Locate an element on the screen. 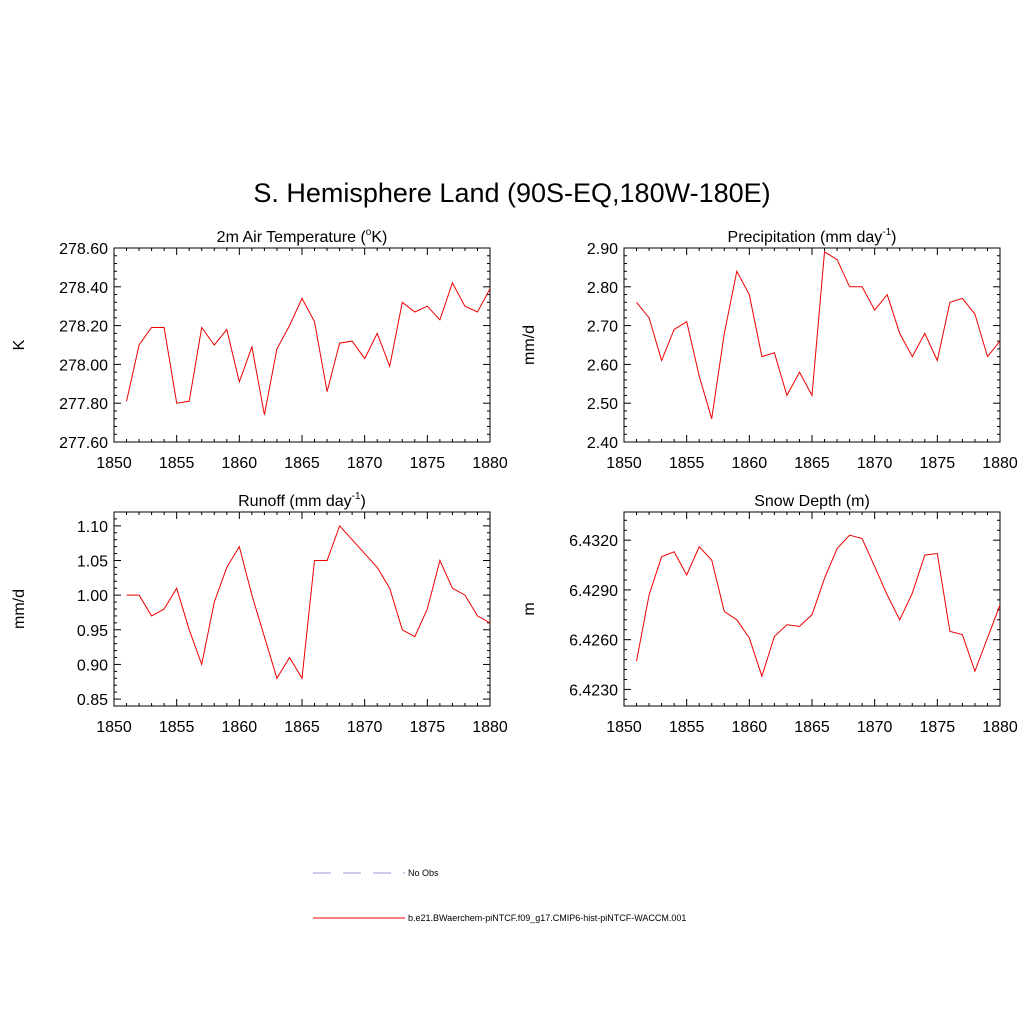  y-tick-label: 6.4260 is located at coordinates (593, 641).